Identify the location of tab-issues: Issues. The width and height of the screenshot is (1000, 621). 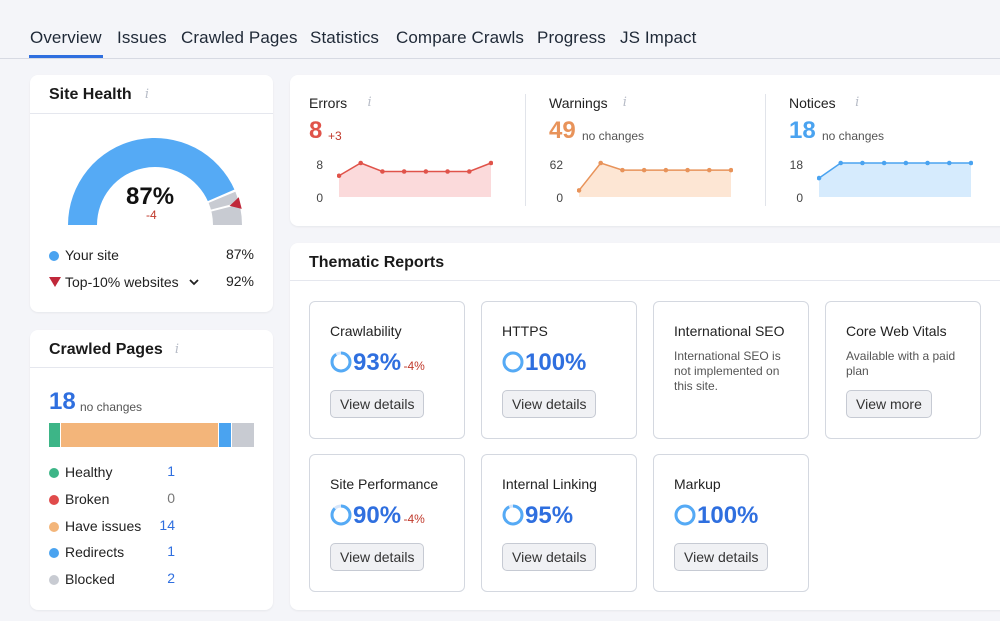
(142, 37).